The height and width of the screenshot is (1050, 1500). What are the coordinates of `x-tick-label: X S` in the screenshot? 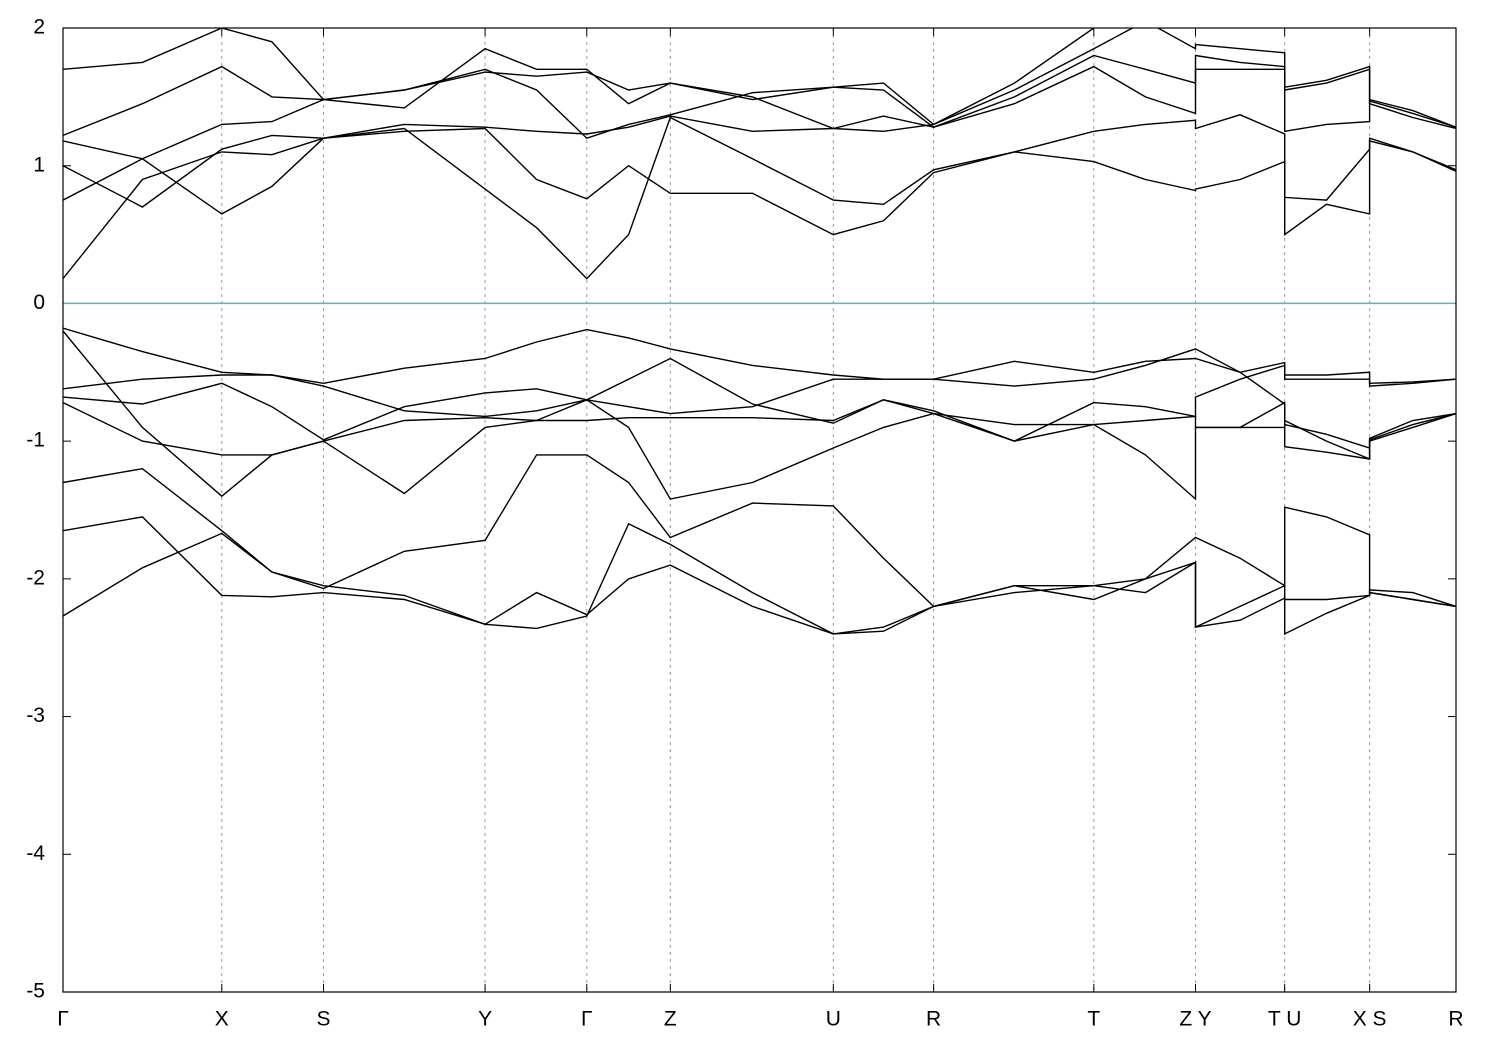 It's located at (1370, 1019).